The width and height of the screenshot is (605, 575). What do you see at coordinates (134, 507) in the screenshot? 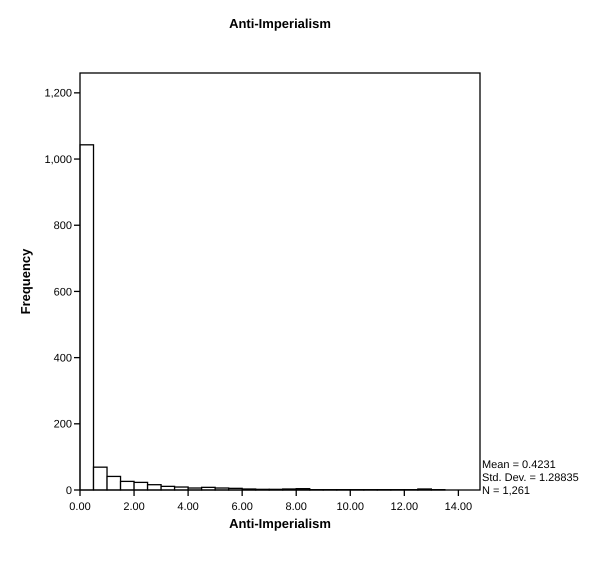
I see `x-tick-label: 2.00` at bounding box center [134, 507].